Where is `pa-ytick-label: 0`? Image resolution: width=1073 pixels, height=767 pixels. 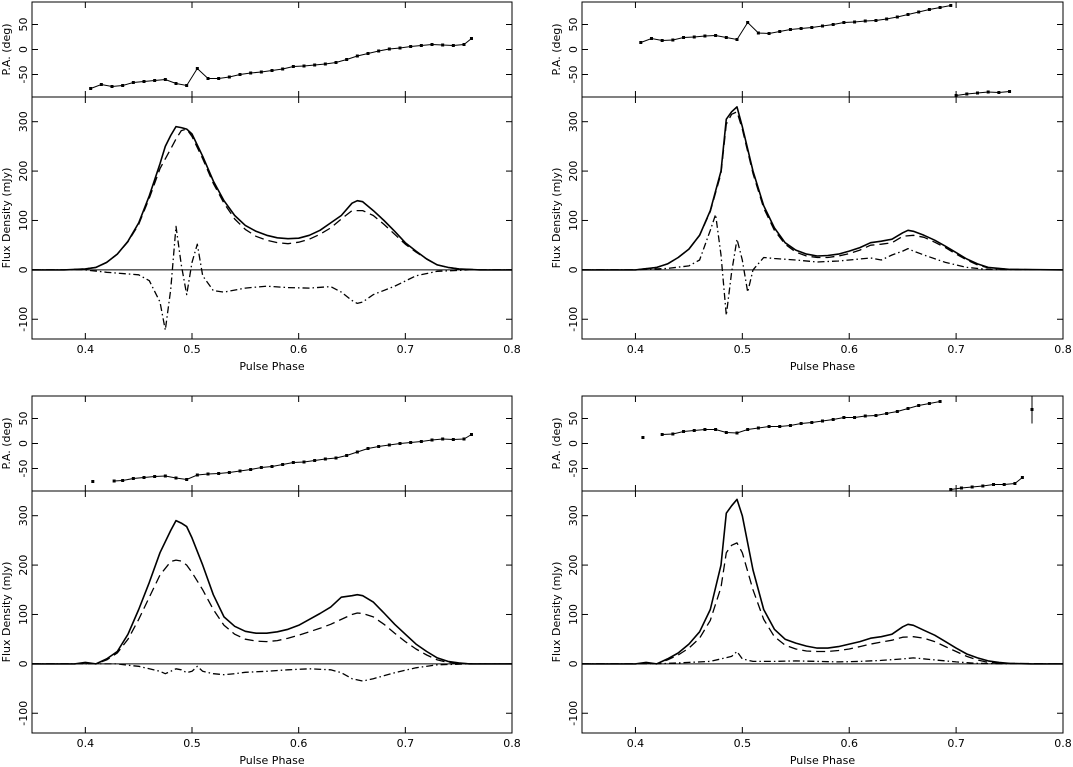
pa-ytick-label: 0 is located at coordinates (573, 49).